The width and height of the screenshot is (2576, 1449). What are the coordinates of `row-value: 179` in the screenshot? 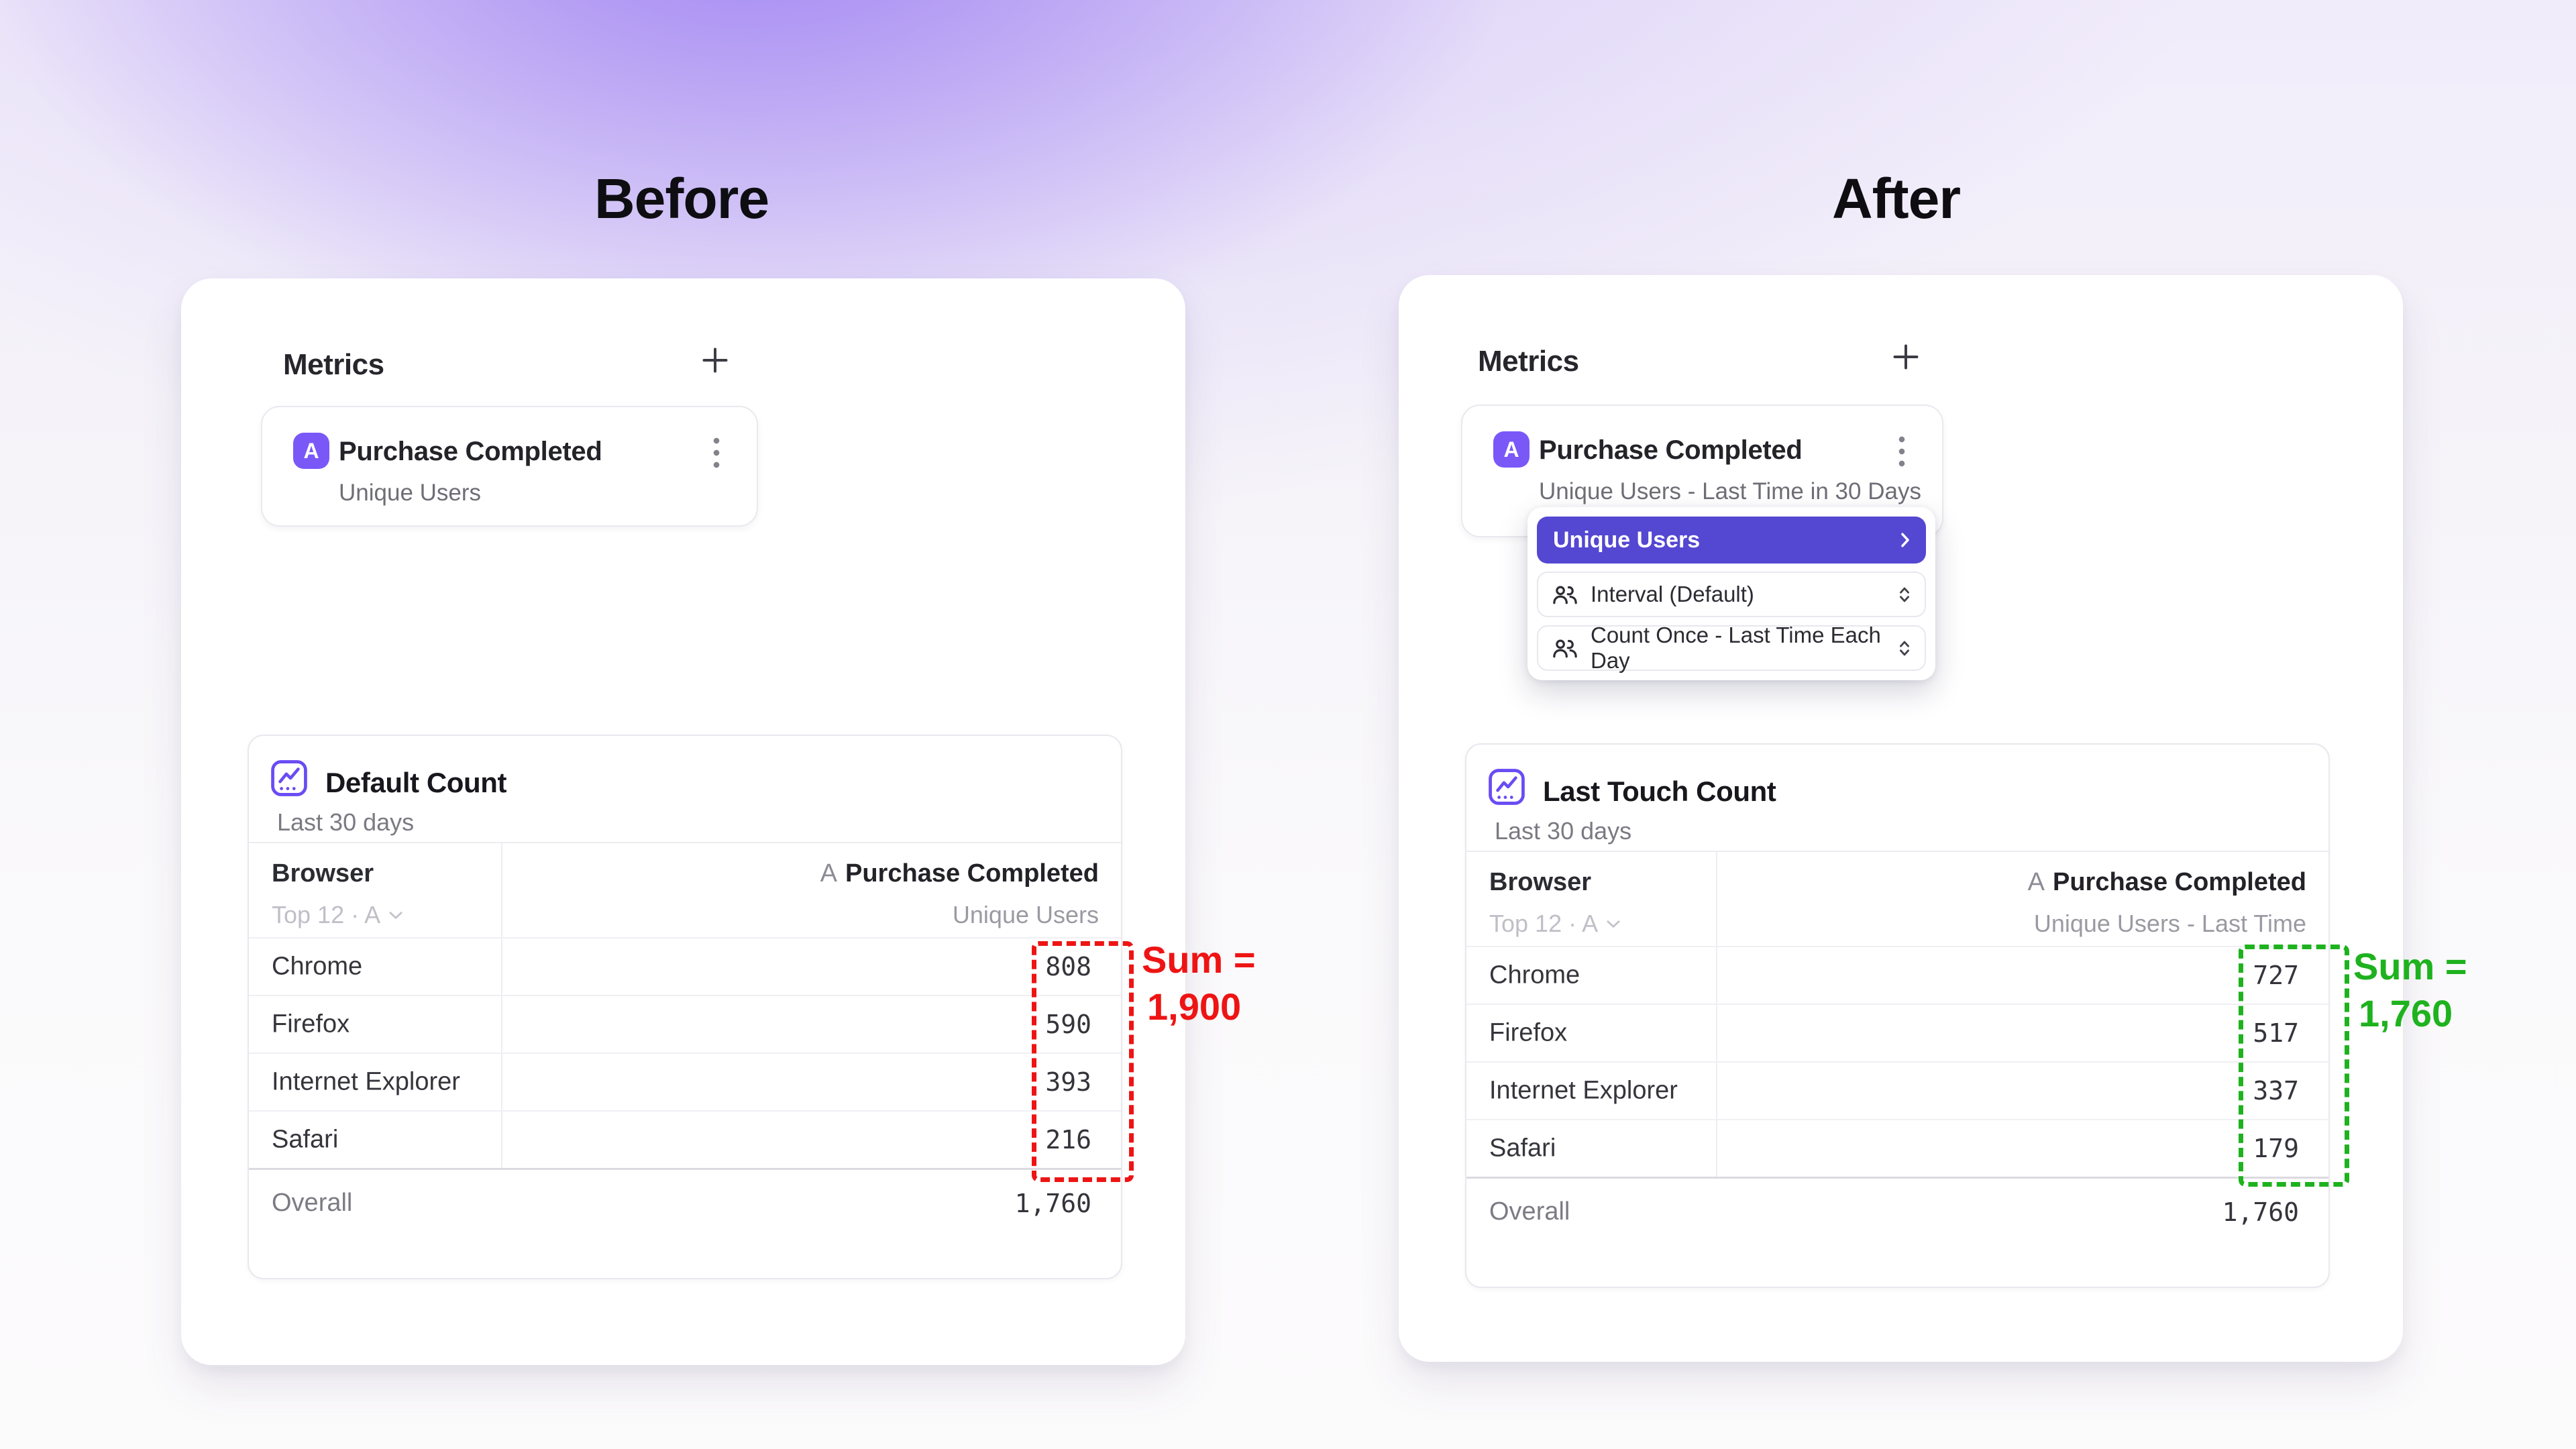 It's located at (2276, 1148).